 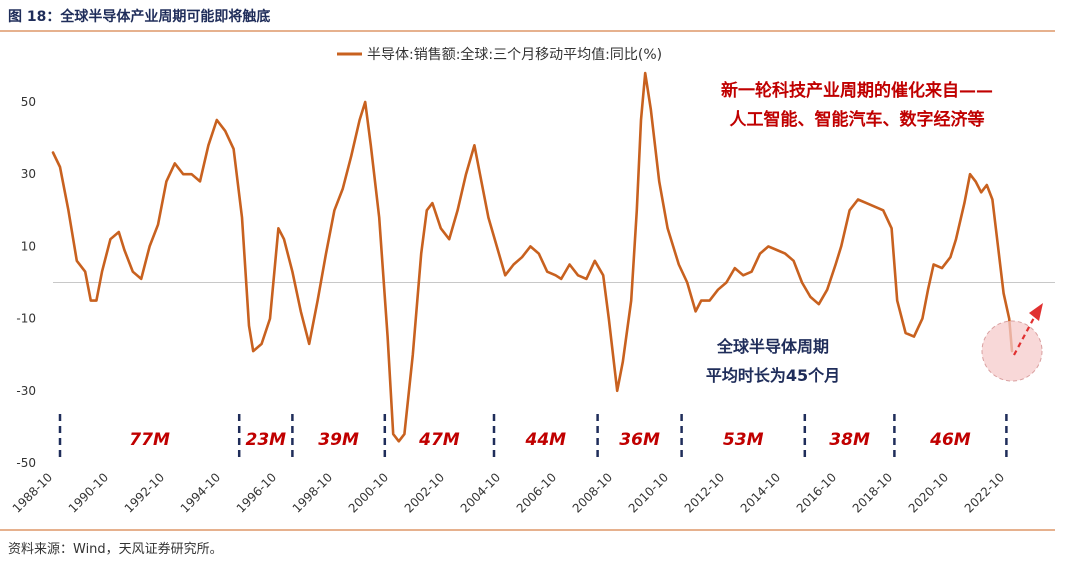 I want to click on x-tick-label: 2016-10, so click(x=816, y=492).